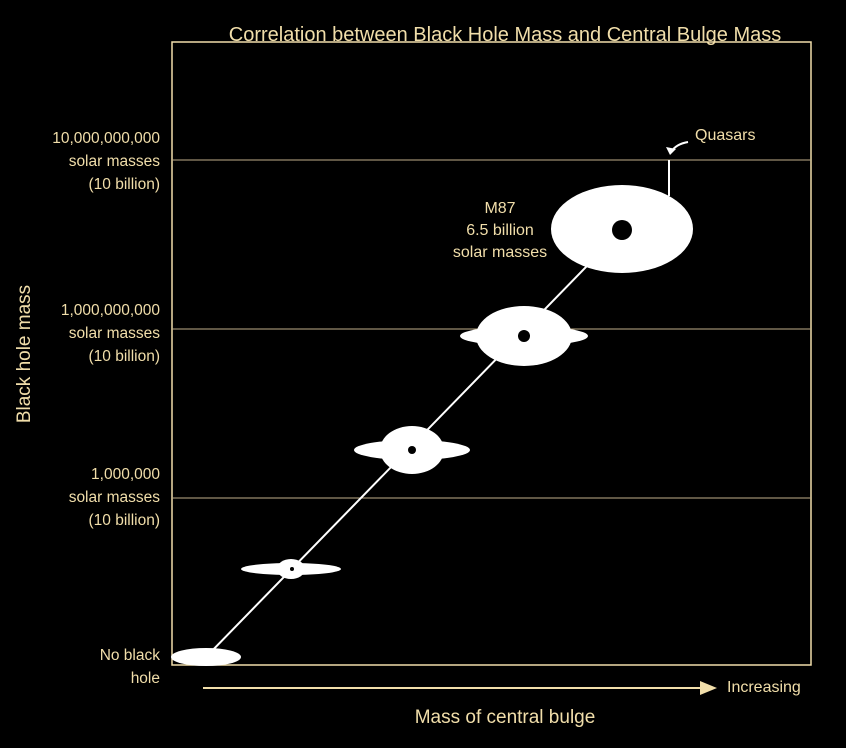 Image resolution: width=846 pixels, height=748 pixels. Describe the element at coordinates (110, 310) in the screenshot. I see `y-tick-value: 1,000,000,000` at that location.